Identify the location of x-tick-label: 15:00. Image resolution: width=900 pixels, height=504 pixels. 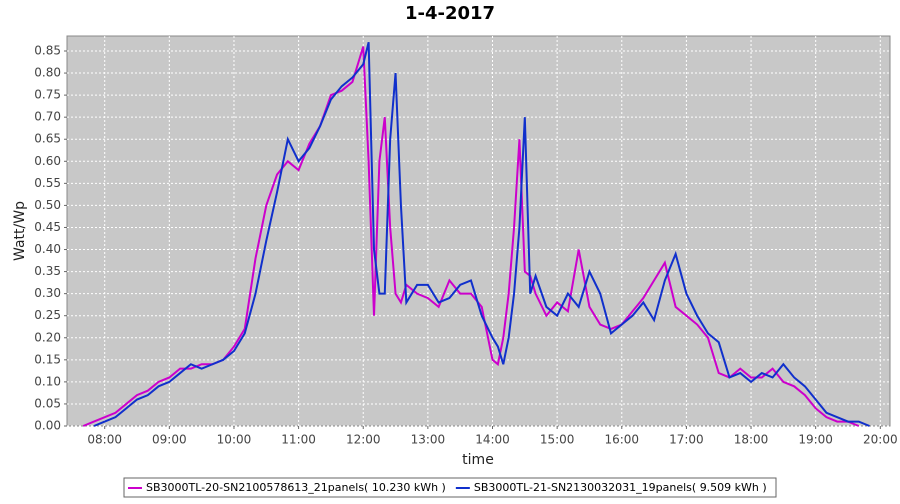
(557, 440).